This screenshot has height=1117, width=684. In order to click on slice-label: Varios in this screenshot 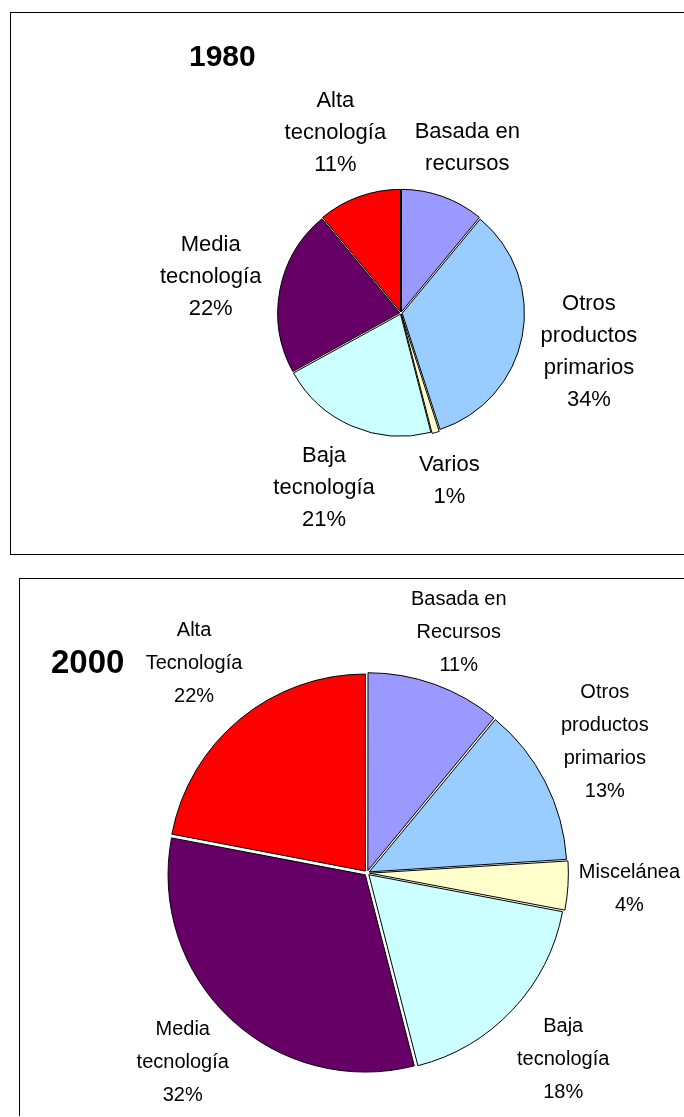, I will do `click(449, 464)`.